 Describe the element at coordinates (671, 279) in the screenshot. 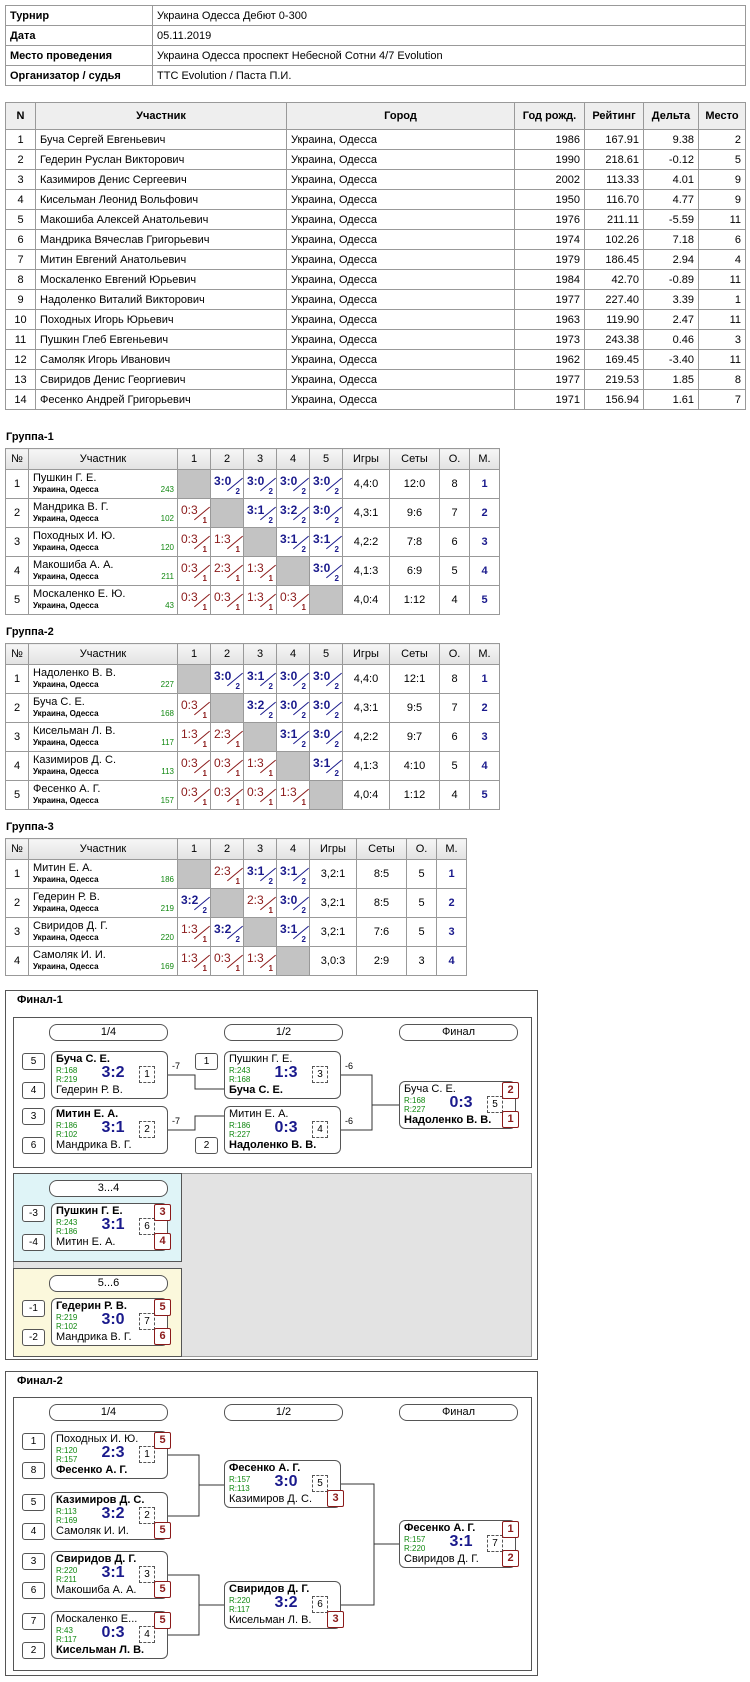

I see `cell: -0.89` at that location.